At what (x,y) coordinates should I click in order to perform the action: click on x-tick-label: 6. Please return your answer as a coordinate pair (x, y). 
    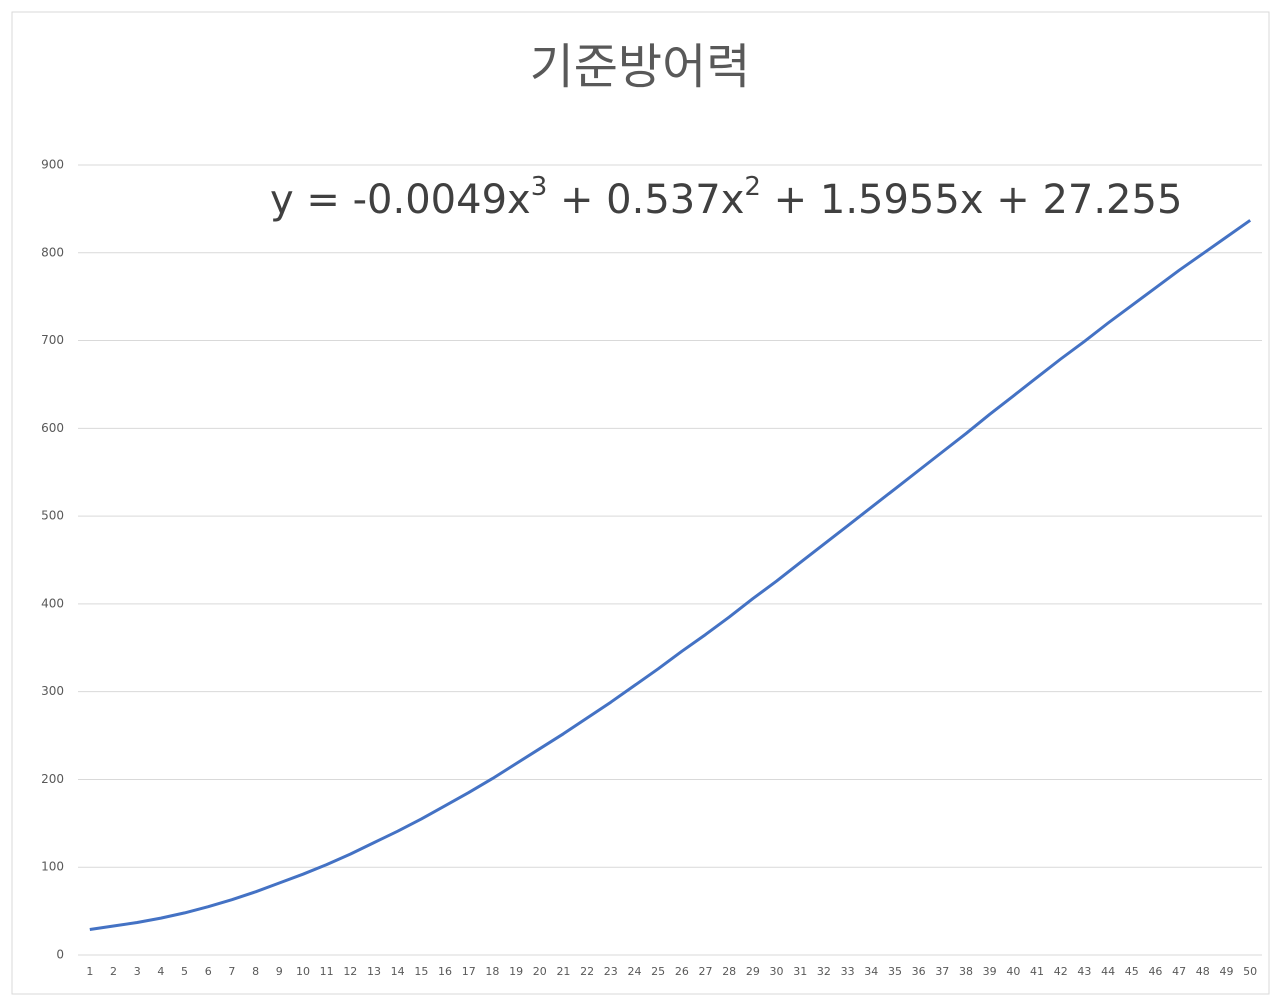
    Looking at the image, I should click on (208, 971).